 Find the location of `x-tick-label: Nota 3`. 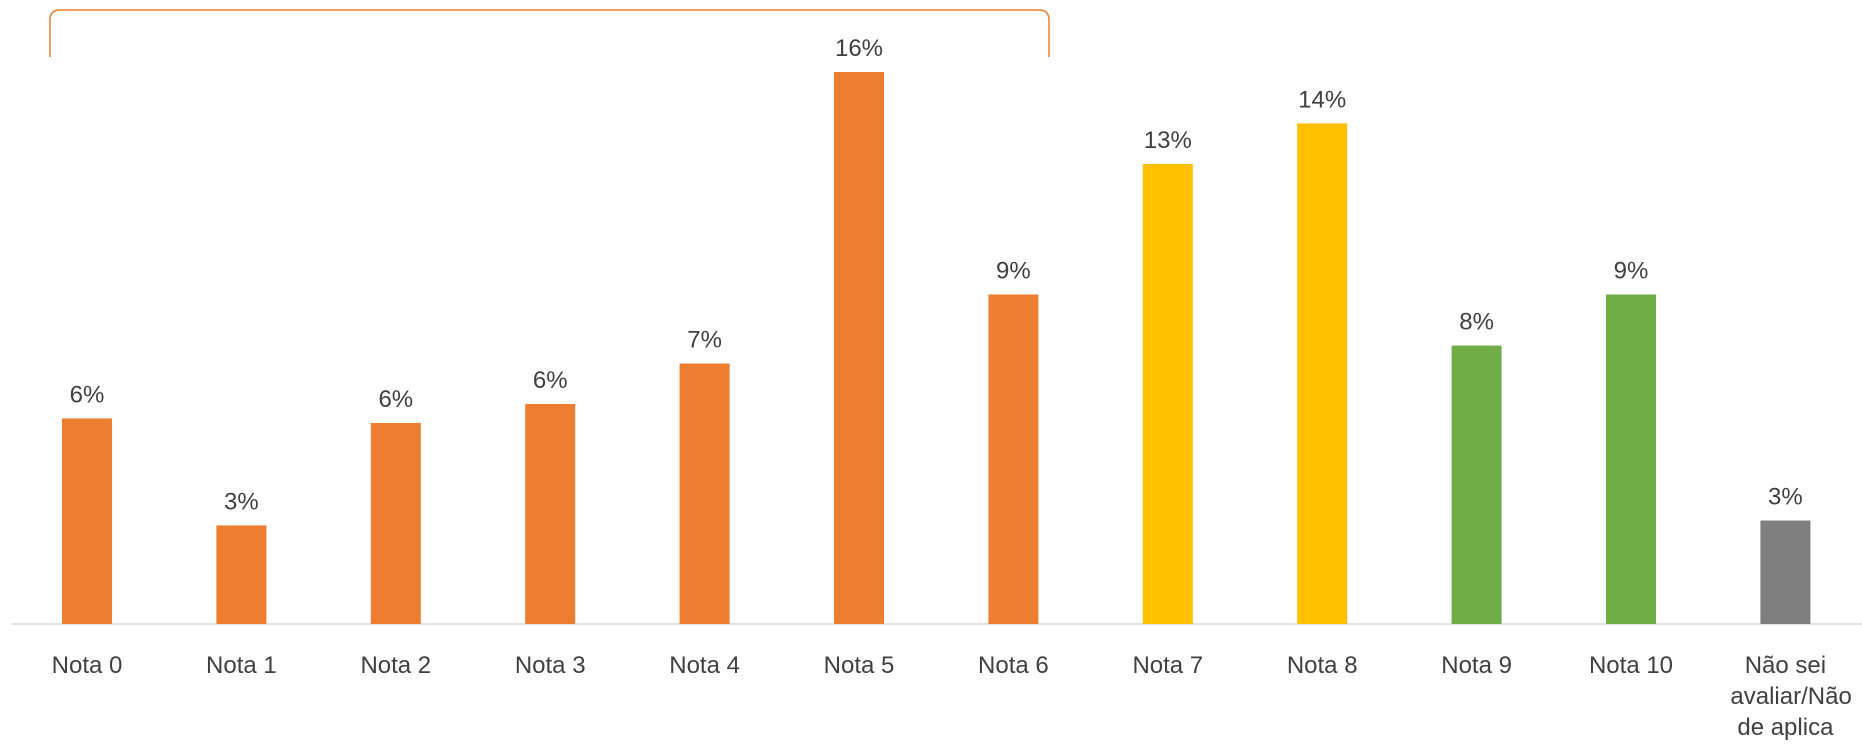

x-tick-label: Nota 3 is located at coordinates (550, 665).